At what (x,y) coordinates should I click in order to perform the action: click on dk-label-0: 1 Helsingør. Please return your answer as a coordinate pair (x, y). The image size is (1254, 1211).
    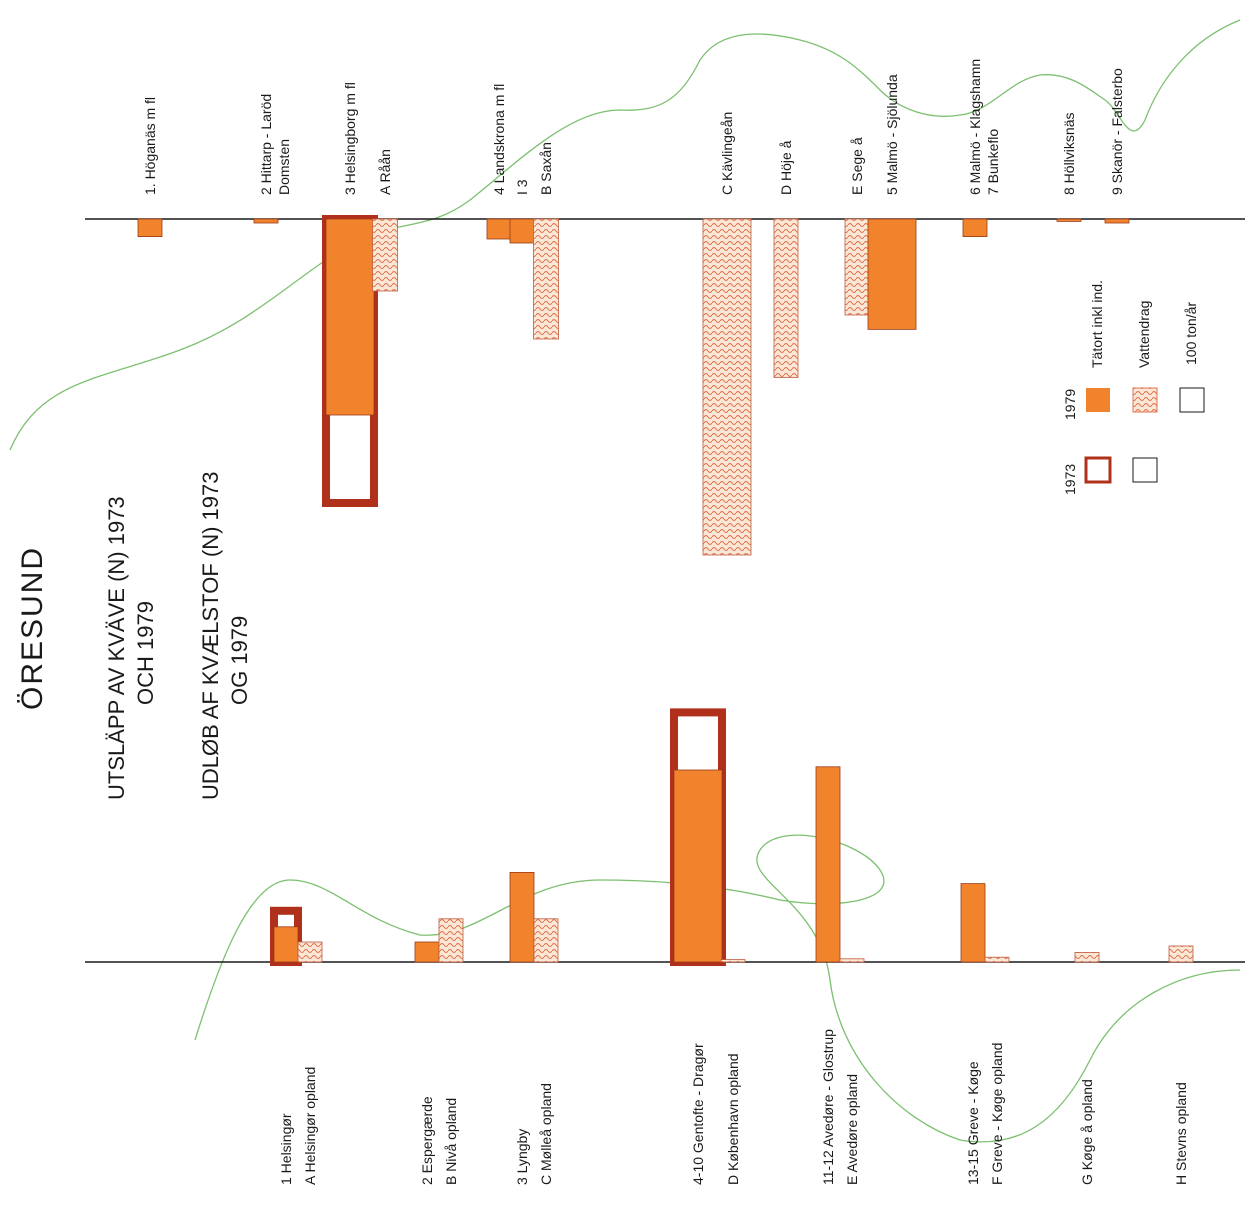
    Looking at the image, I should click on (286, 1149).